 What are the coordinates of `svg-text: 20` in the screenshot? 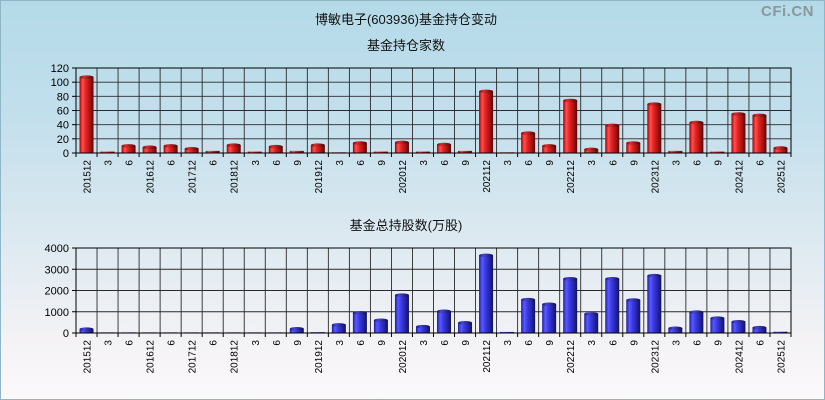 It's located at (63, 140).